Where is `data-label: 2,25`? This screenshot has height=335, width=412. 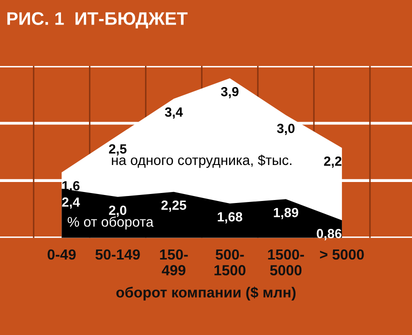 data-label: 2,25 is located at coordinates (173, 206).